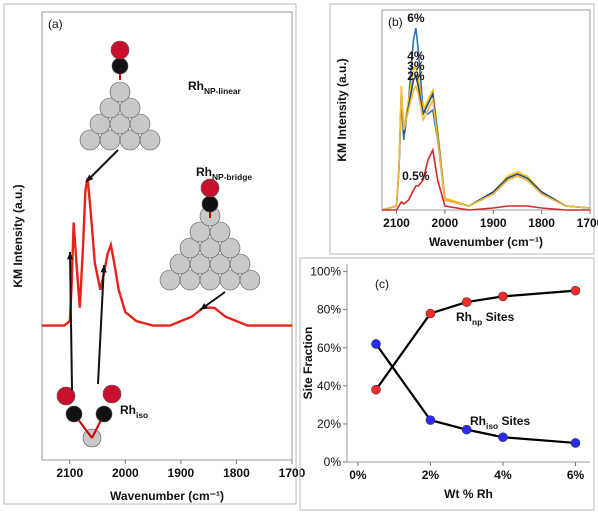 The image size is (598, 514). I want to click on annotation: Rhiso, so click(134, 411).